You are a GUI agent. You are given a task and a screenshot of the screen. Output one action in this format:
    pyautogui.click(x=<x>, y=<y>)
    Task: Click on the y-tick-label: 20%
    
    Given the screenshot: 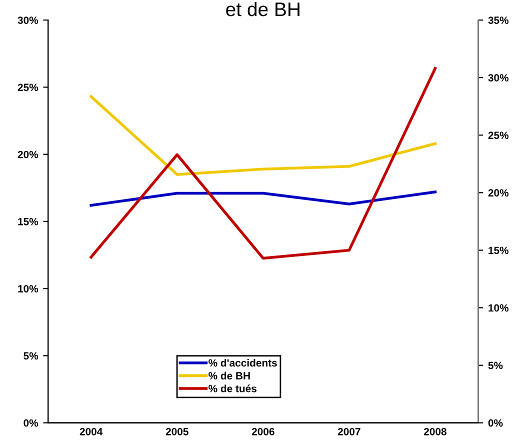 What is the action you would take?
    pyautogui.click(x=28, y=154)
    